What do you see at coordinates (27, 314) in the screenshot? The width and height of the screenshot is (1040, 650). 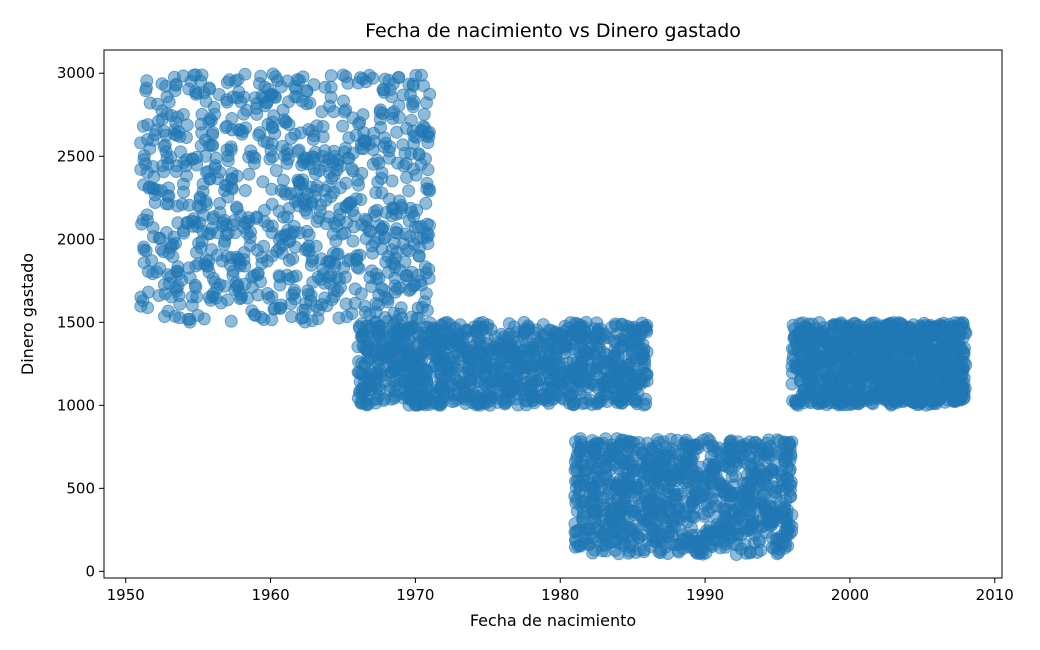 I see `y-axis-label: Dinero gastado` at bounding box center [27, 314].